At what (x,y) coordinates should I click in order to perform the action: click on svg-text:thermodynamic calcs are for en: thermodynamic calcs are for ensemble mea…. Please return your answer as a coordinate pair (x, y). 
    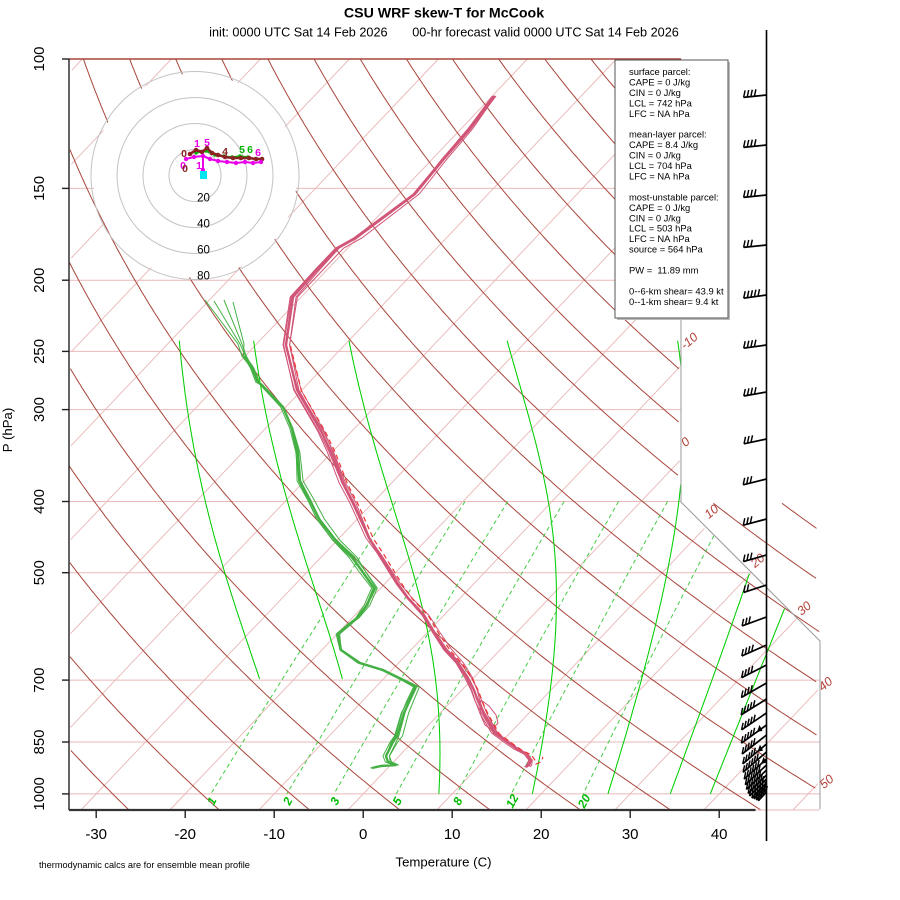
    Looking at the image, I should click on (144, 865).